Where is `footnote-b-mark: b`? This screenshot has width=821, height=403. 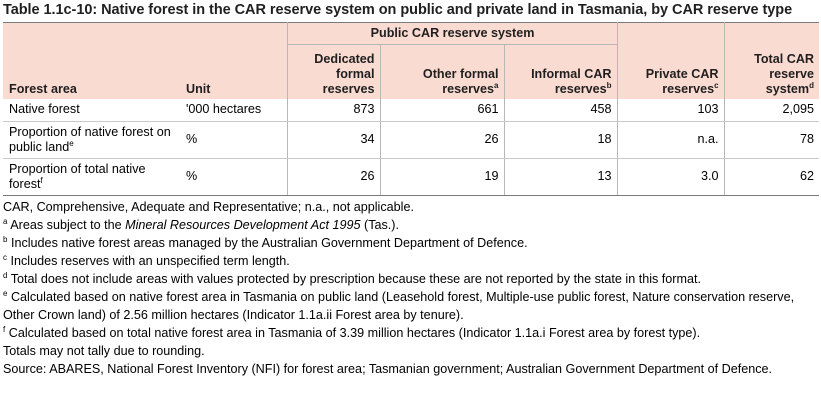 footnote-b-mark: b is located at coordinates (5, 239).